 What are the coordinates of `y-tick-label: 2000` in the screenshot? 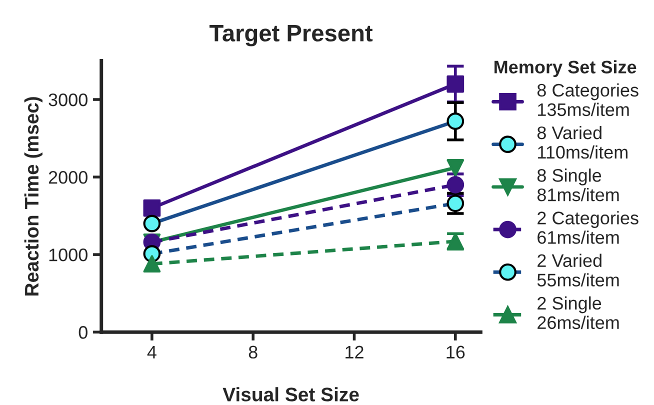 It's located at (68, 177).